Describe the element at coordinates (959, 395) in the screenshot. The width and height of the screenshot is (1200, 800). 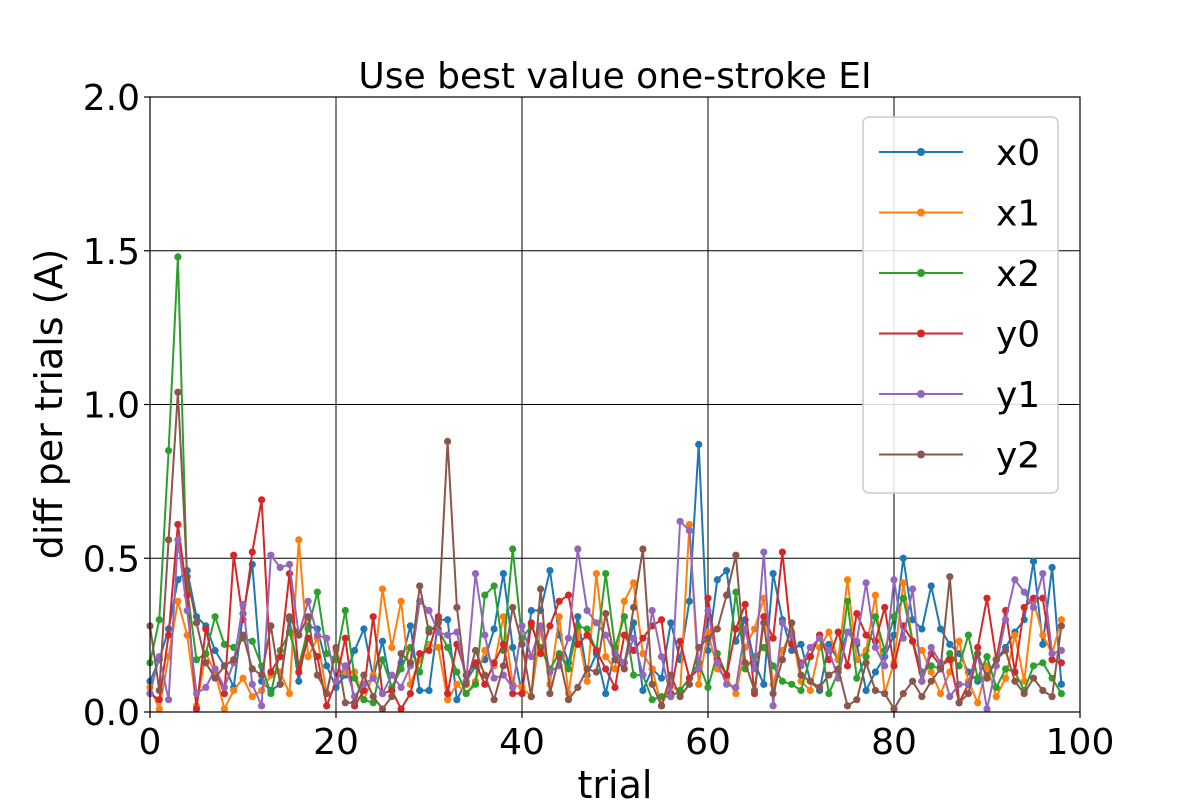
I see `legend-item-y1: y1` at that location.